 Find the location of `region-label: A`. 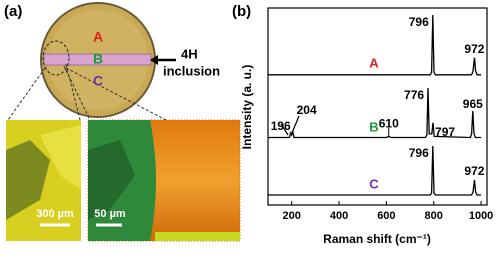

region-label: A is located at coordinates (98, 37).